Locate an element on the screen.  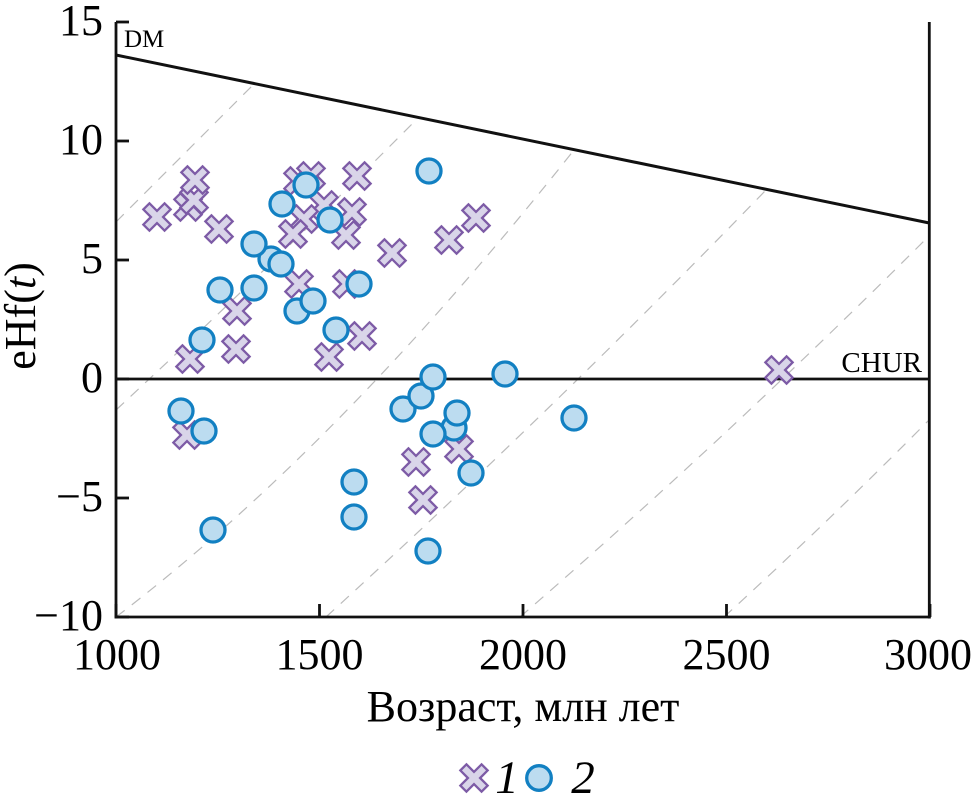
svg-text: 1 is located at coordinates (507, 778).